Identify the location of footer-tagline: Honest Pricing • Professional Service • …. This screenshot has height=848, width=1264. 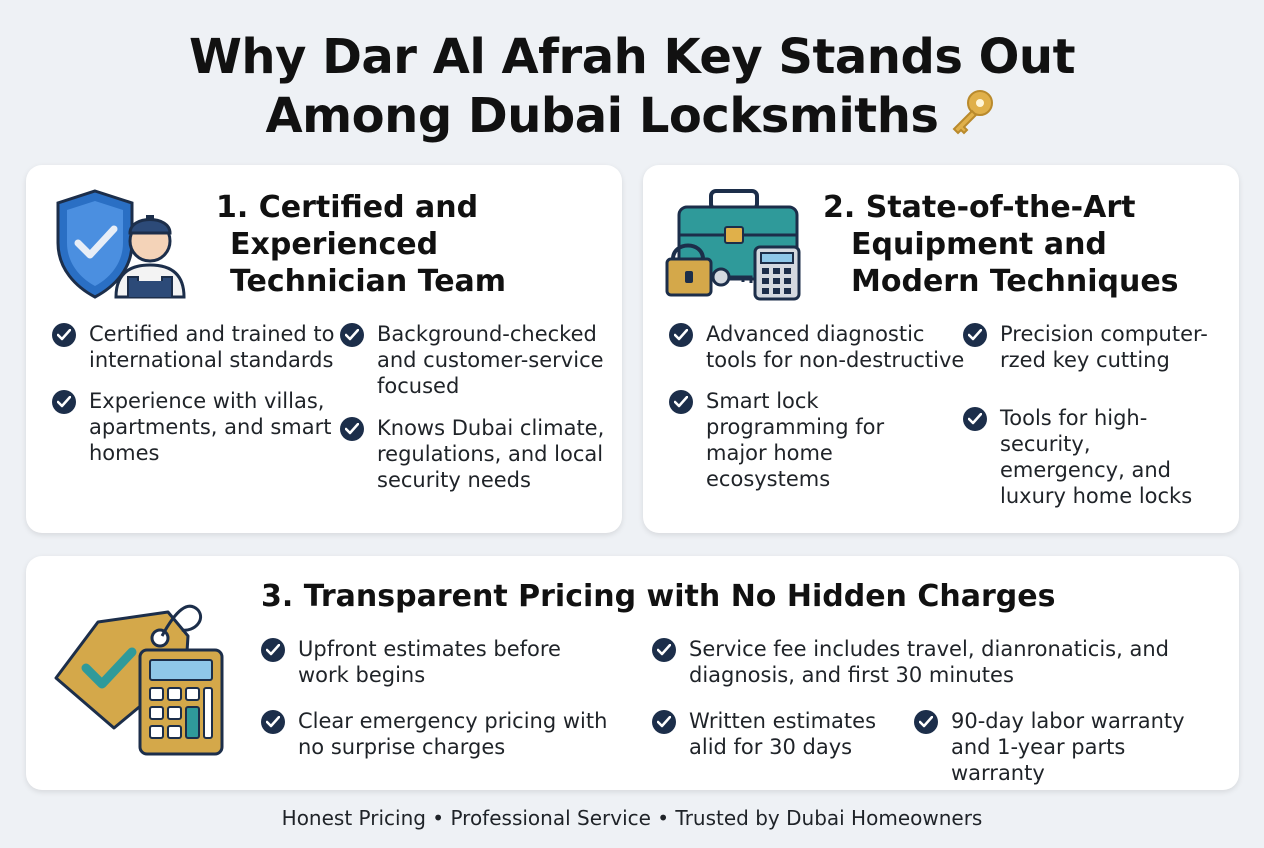
(632, 818).